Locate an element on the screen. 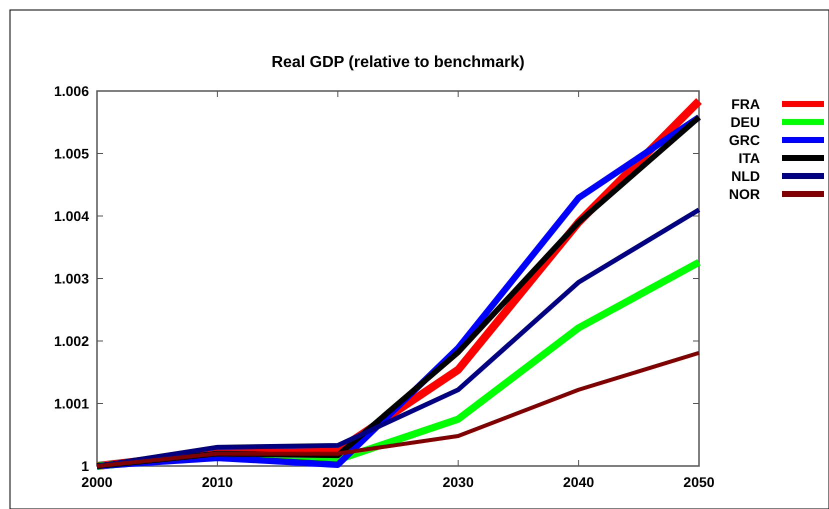 The width and height of the screenshot is (829, 509). x-tick-label: 2050 is located at coordinates (699, 482).